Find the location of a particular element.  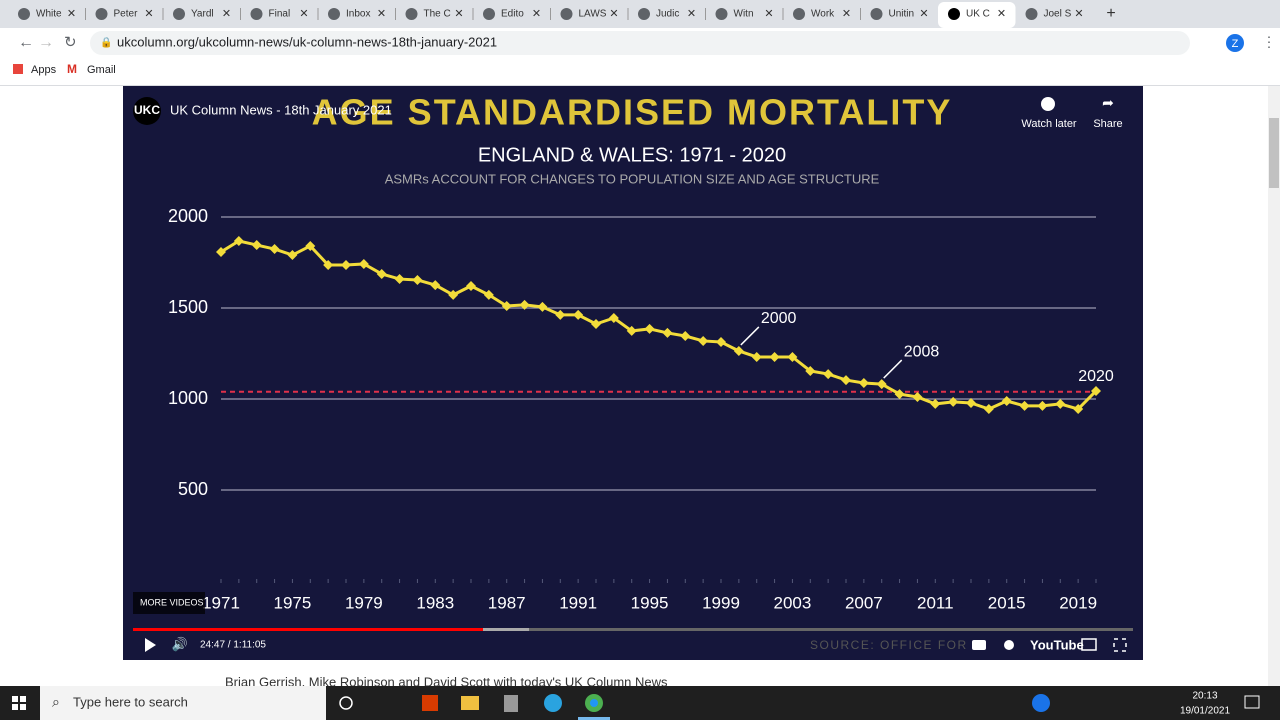

volume-button: 🔊 is located at coordinates (180, 643).